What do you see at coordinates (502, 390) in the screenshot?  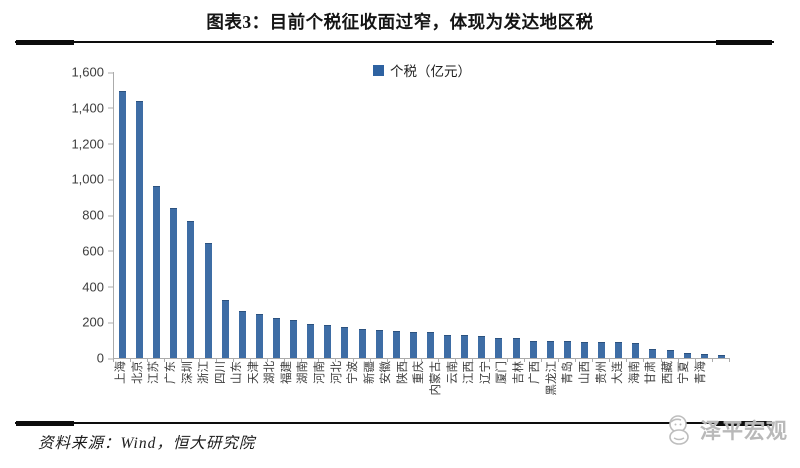 I see `x-label-cell: 厦门` at bounding box center [502, 390].